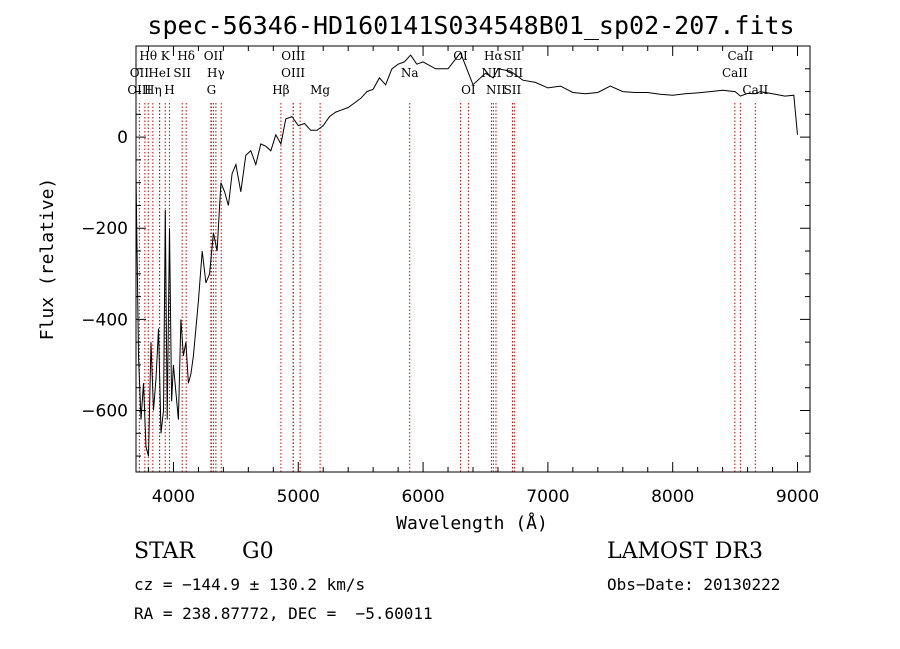 The height and width of the screenshot is (649, 900). Describe the element at coordinates (122, 138) in the screenshot. I see `y-tick-label: 0` at that location.